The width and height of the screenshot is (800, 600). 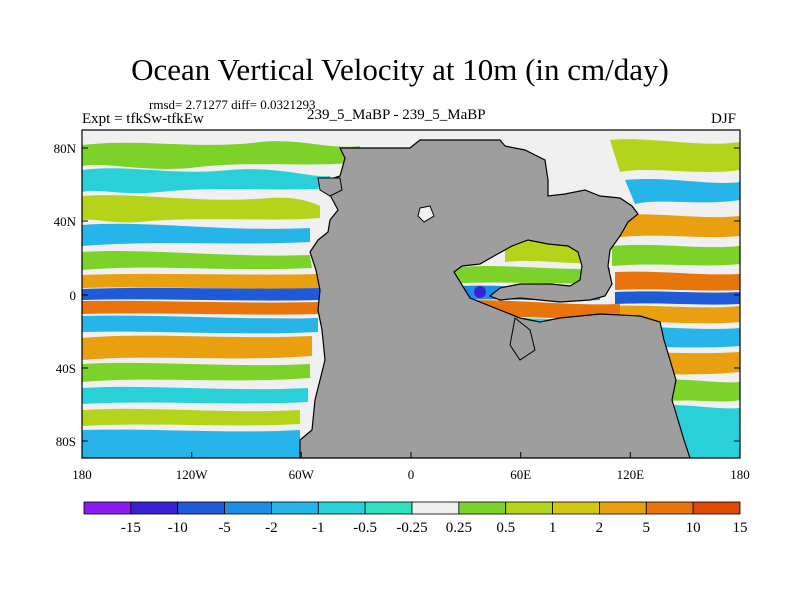 I want to click on colorbar-label: 2, so click(x=600, y=528).